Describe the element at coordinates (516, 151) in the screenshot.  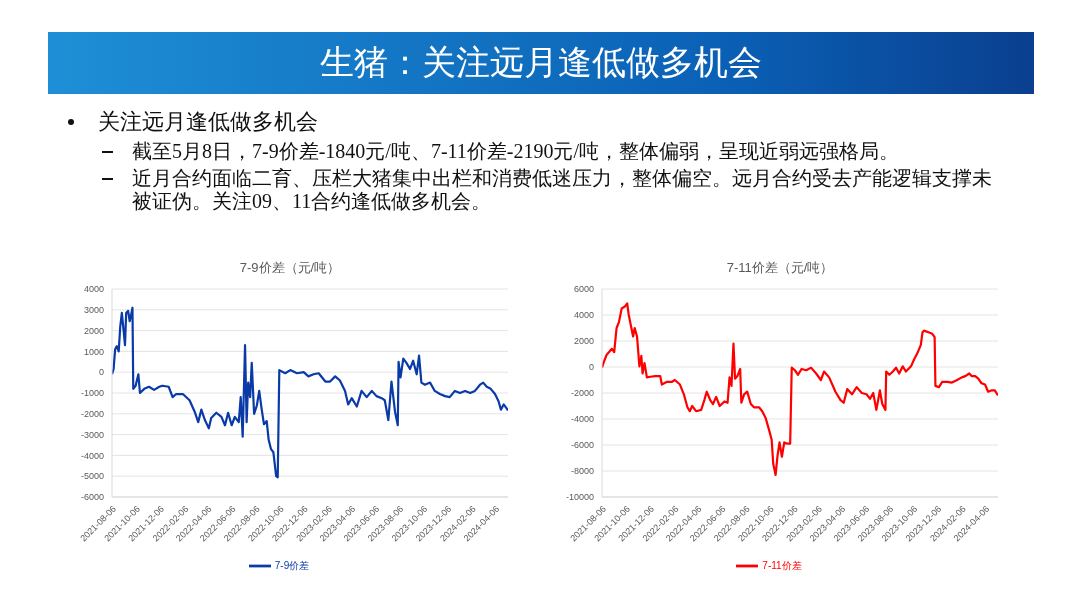
I see `text: 截至5月8日，7-9价差-1840元/吨、7-11价差-2190元/吨，整体偏弱，呈现近弱远强格局。` at that location.